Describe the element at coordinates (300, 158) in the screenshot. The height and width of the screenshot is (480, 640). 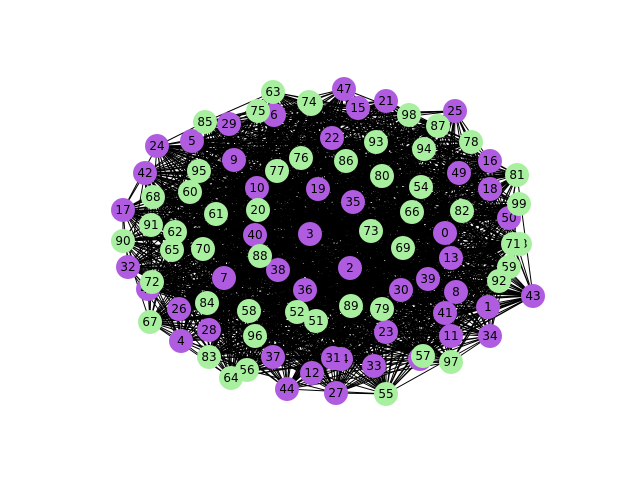
I see `node-label: 76` at that location.